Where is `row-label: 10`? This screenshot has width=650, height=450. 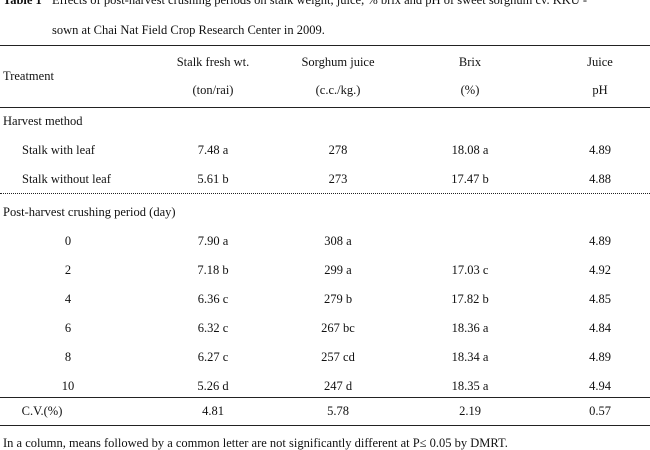 row-label: 10 is located at coordinates (68, 386).